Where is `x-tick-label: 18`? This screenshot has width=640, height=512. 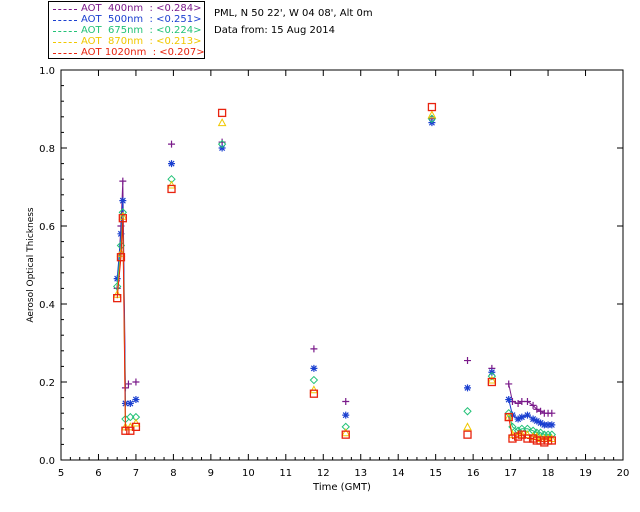 x-tick-label: 18 is located at coordinates (548, 473).